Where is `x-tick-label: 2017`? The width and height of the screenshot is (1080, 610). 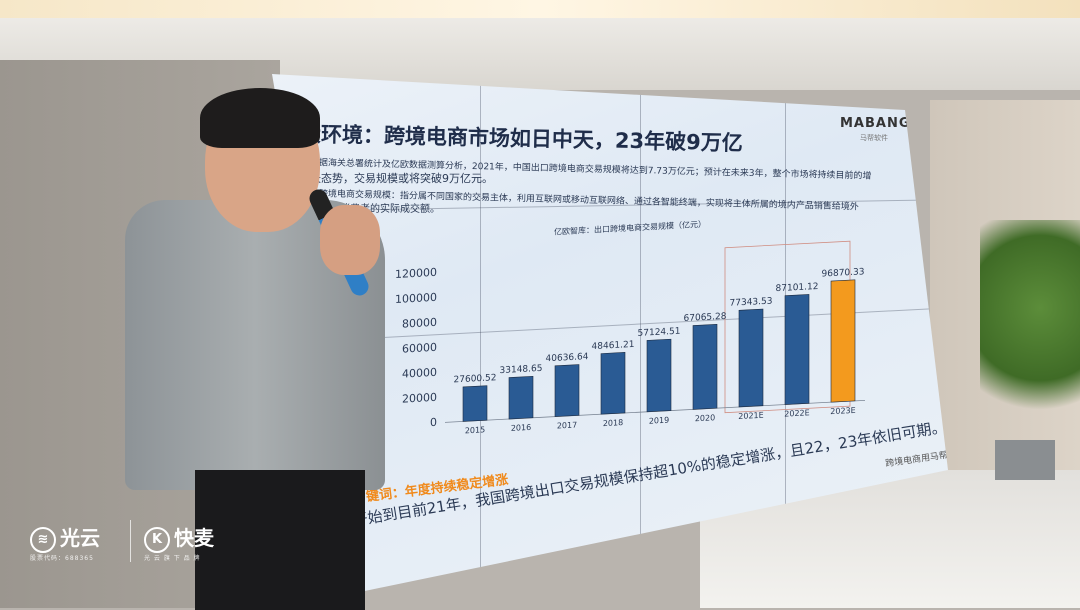
x-tick-label: 2017 is located at coordinates (567, 425).